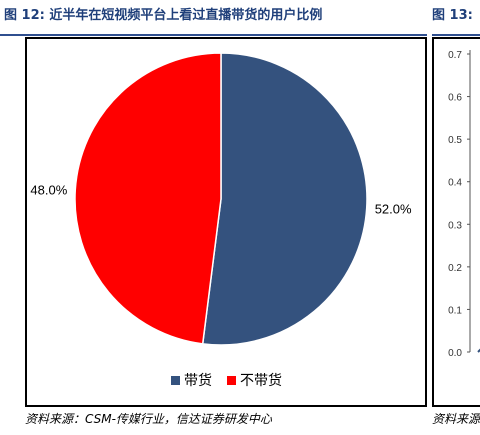  I want to click on y-tick-label: 0.5, so click(455, 140).